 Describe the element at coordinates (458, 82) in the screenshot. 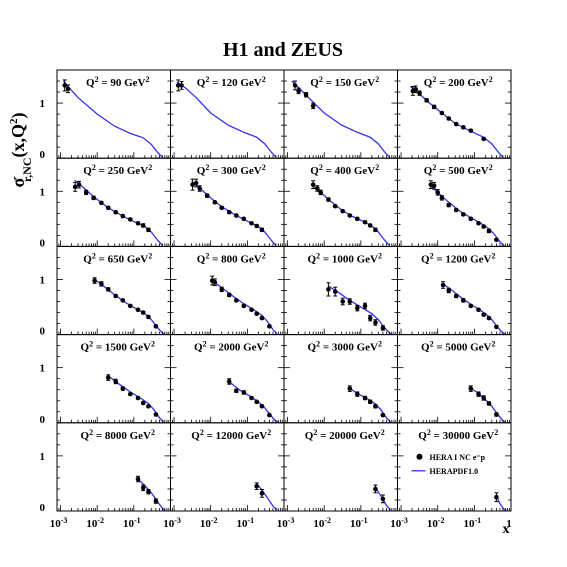

I see `panel-q2-label: Q2 = 200 GeV2` at that location.